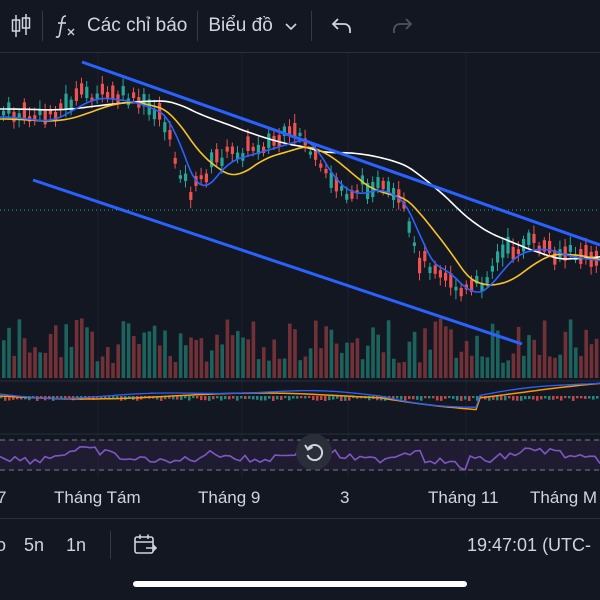 This screenshot has height=600, width=600. Describe the element at coordinates (463, 497) in the screenshot. I see `time-axis-label: Tháng 11` at that location.